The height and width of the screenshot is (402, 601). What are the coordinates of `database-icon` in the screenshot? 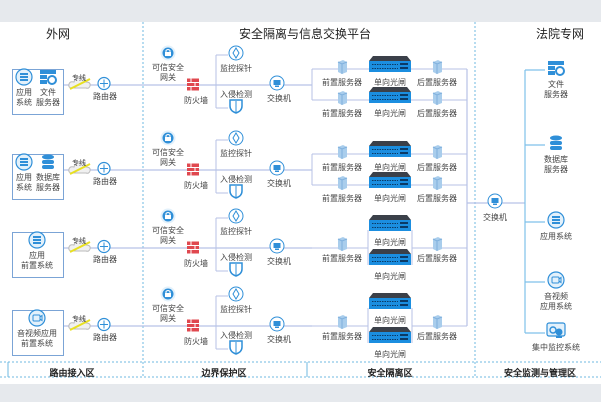 It's located at (48, 164).